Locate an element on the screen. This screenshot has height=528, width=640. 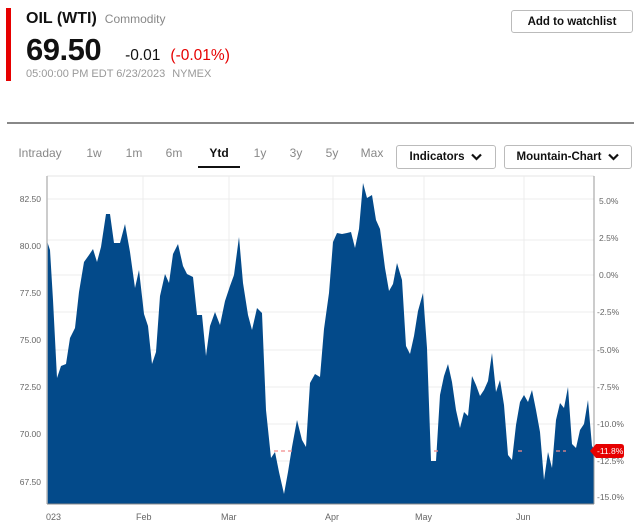
tab-ytd: Ytd is located at coordinates (219, 154).